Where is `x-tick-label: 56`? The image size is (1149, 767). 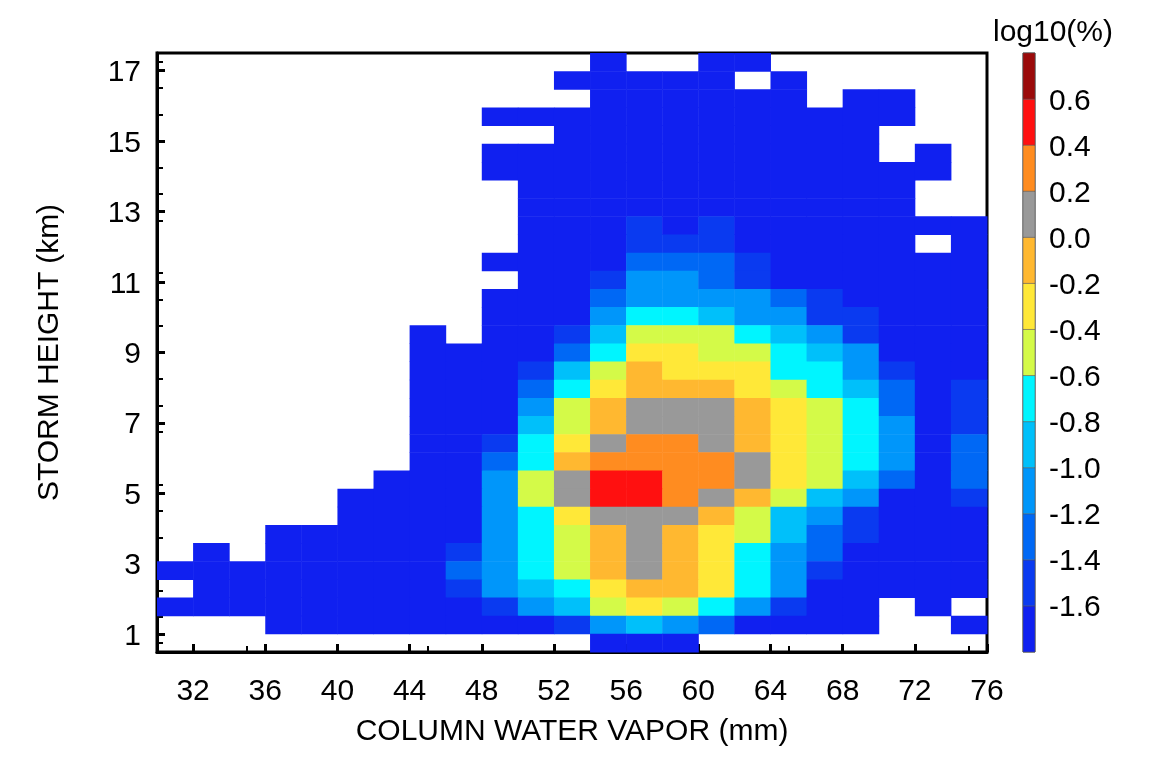 x-tick-label: 56 is located at coordinates (626, 689).